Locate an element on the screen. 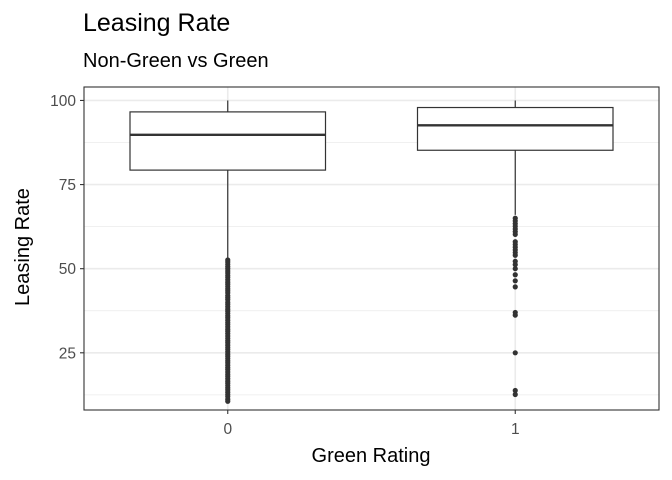 Image resolution: width=672 pixels, height=480 pixels. y-tick-label: 50 is located at coordinates (68, 269).